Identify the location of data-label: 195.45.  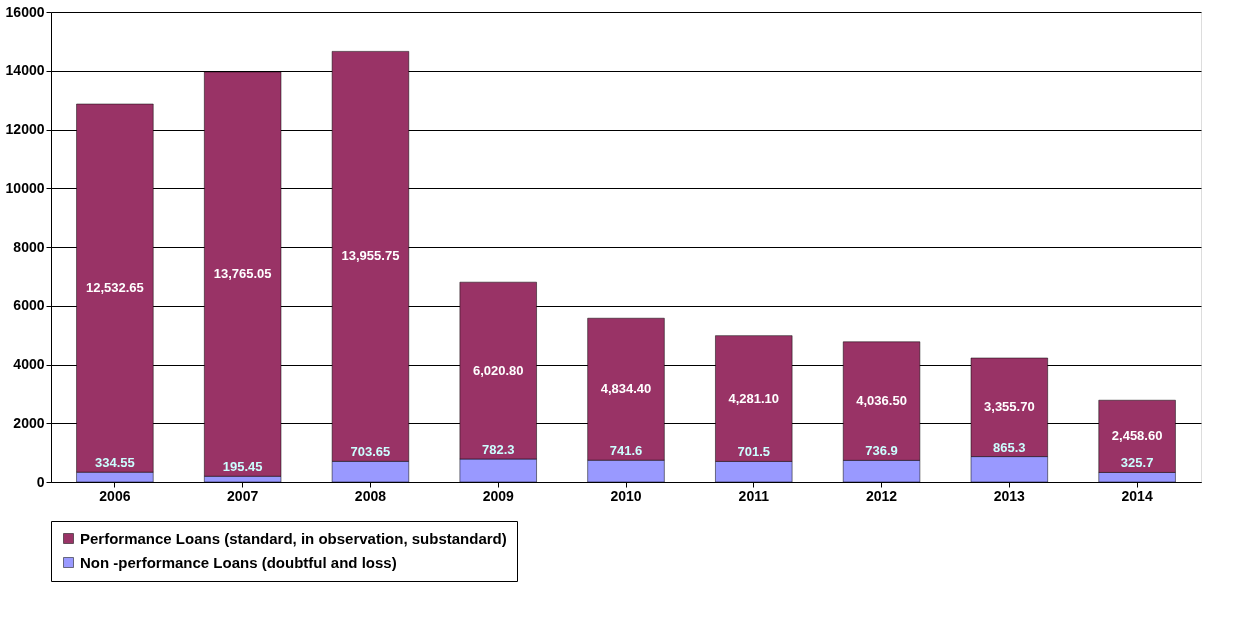
(242, 467).